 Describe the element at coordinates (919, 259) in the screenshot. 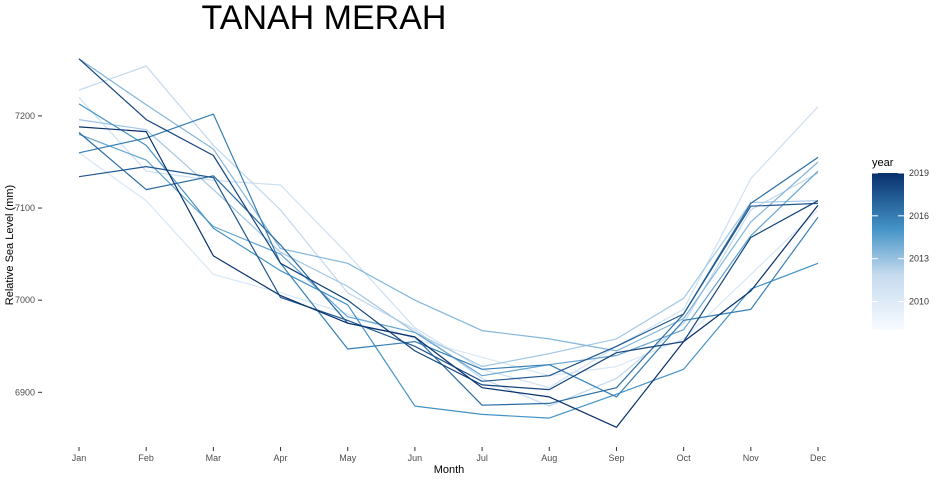

I see `legend-tick-label: 2013` at that location.